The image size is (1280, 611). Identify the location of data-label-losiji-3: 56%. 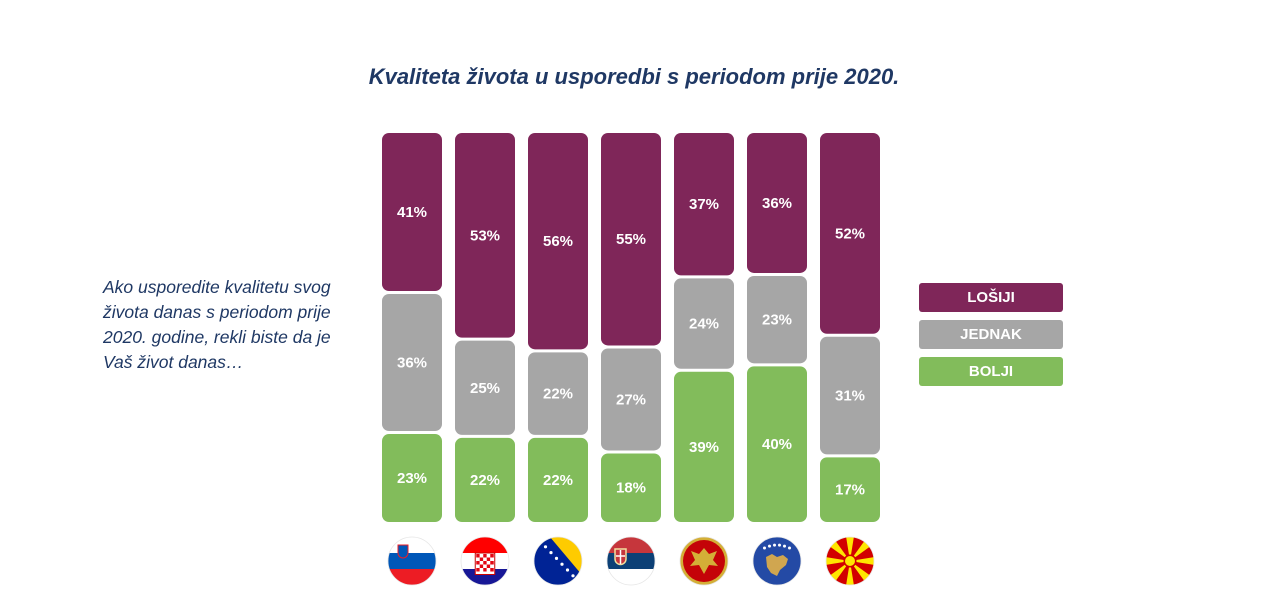
(558, 241).